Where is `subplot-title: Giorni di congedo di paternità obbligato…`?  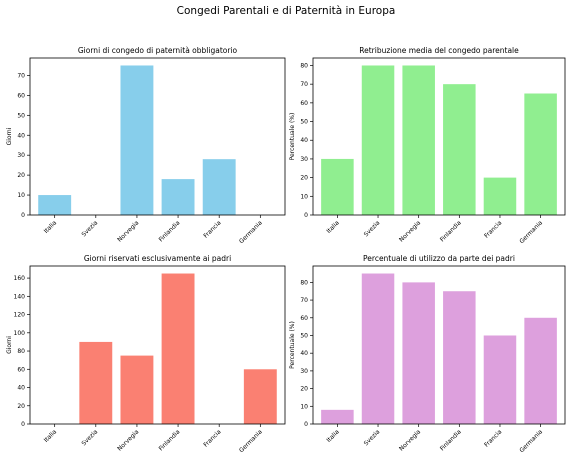 subplot-title: Giorni di congedo di paternità obbligato… is located at coordinates (158, 50).